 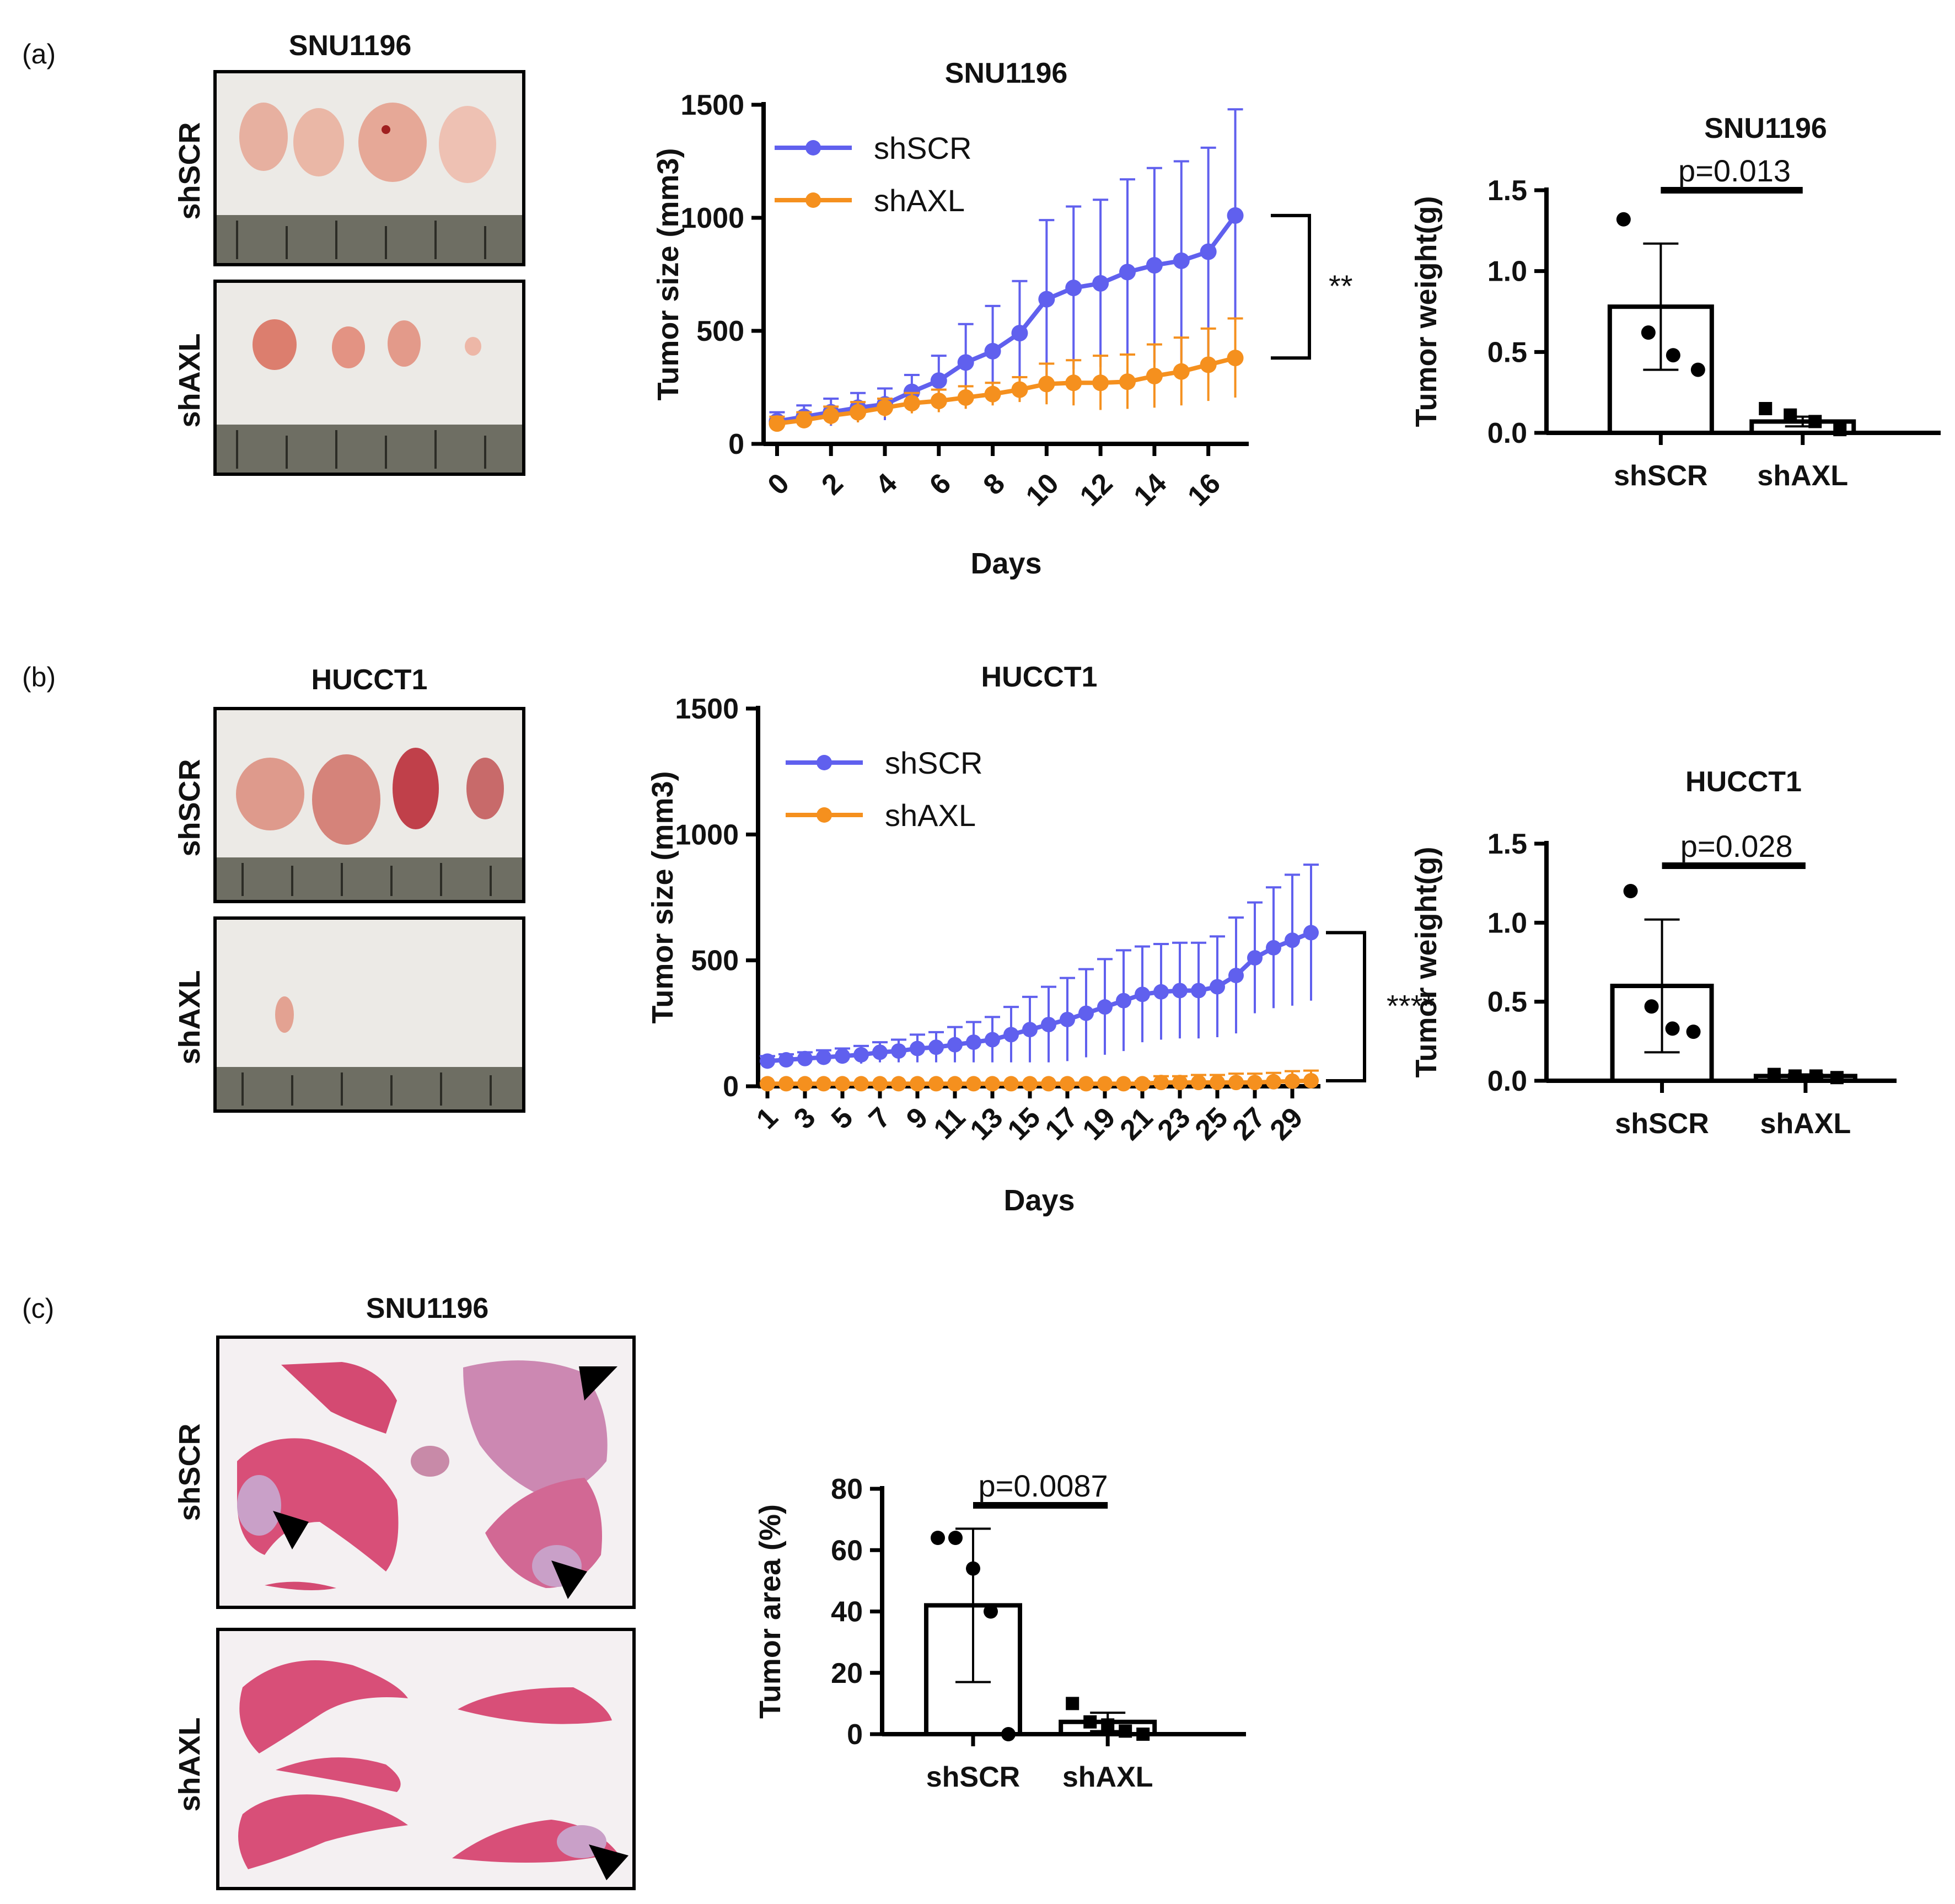 I want to click on x-tick-label: 1, so click(x=767, y=1118).